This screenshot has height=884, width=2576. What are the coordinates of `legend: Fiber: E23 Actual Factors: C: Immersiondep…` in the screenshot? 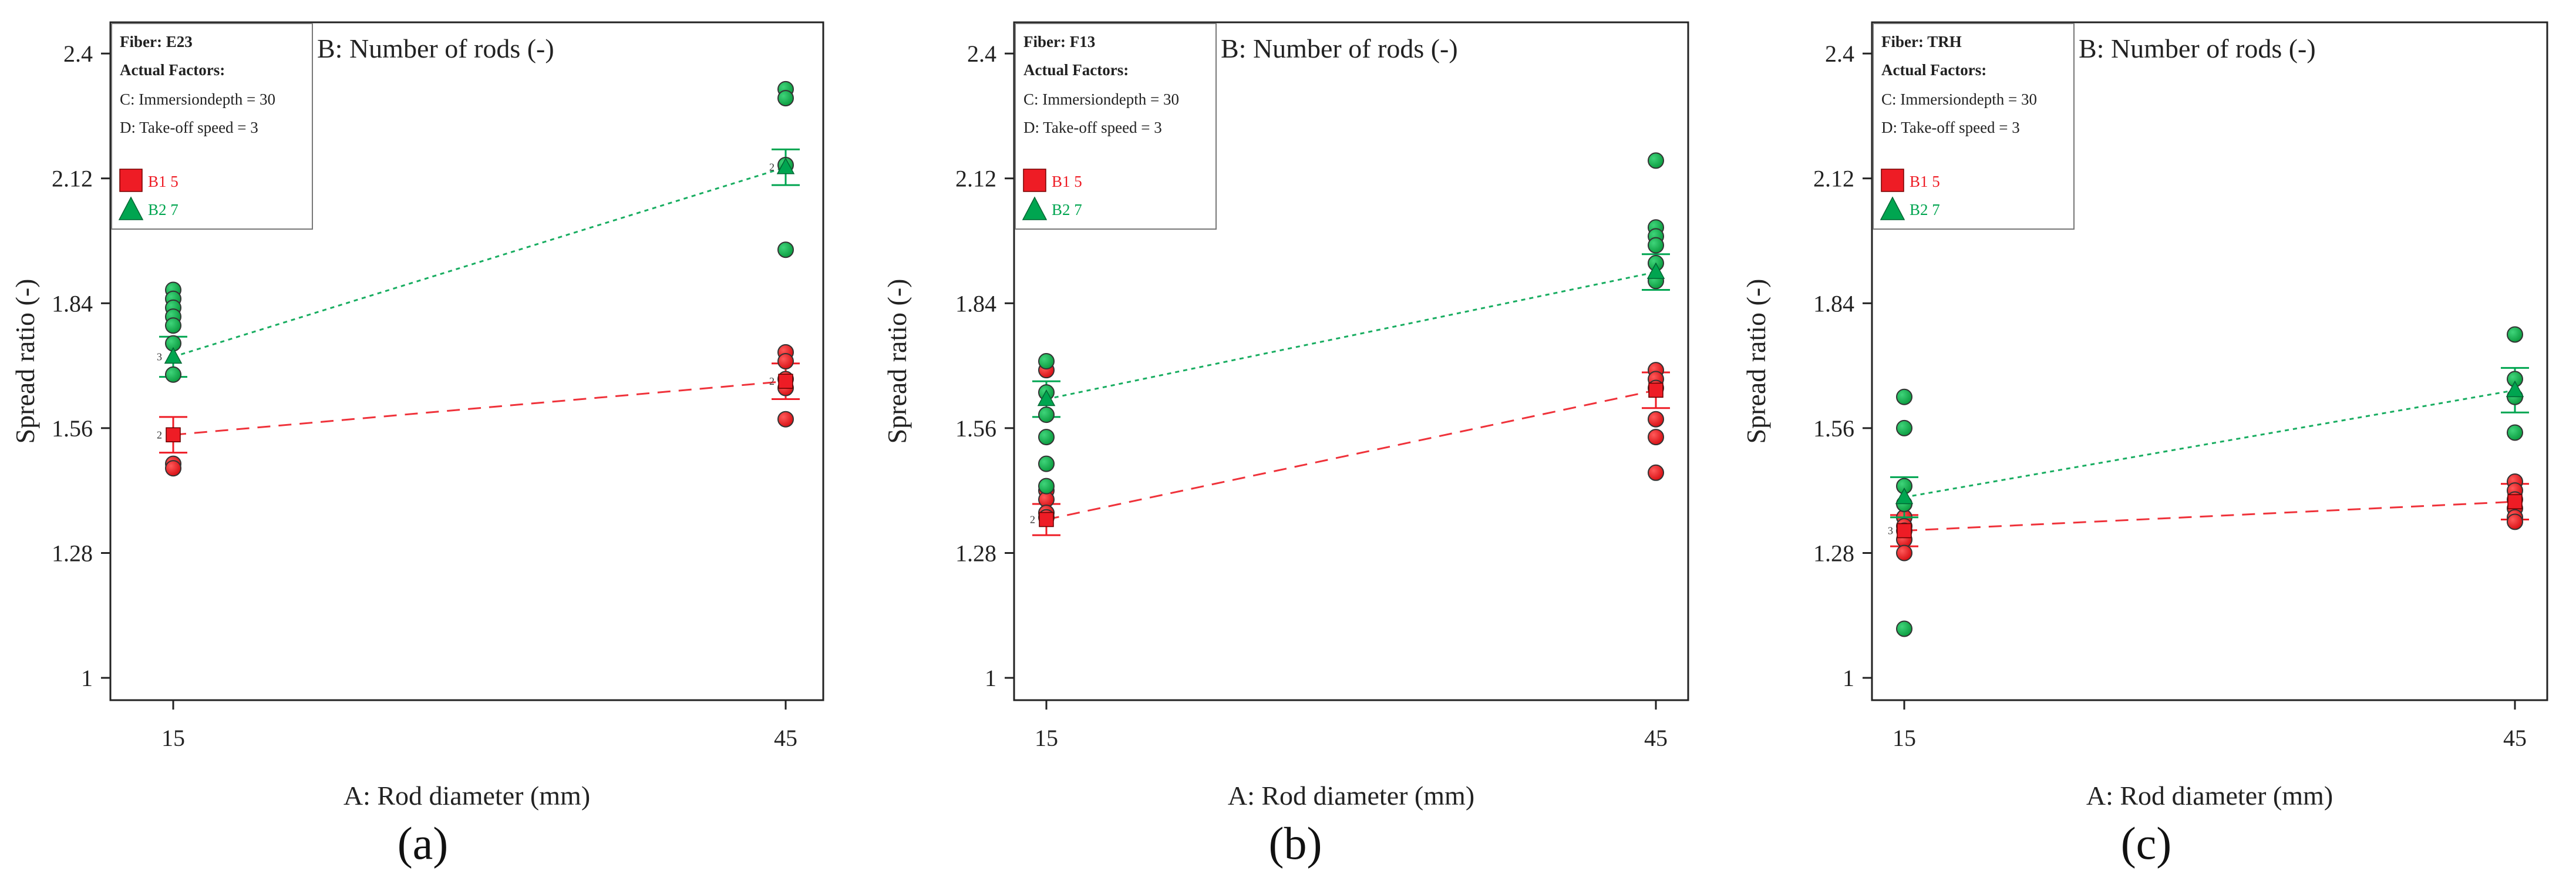 It's located at (212, 126).